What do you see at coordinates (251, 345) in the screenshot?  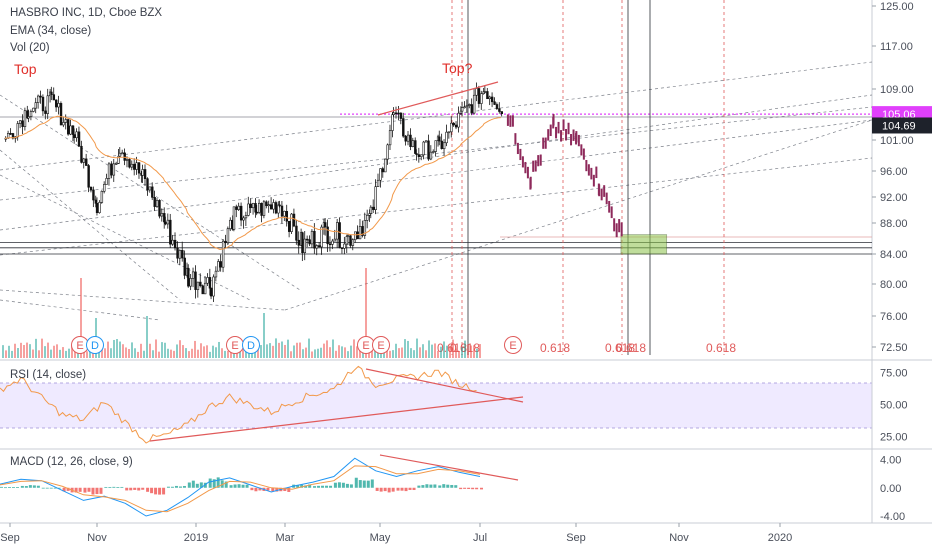 I see `event-marker` at bounding box center [251, 345].